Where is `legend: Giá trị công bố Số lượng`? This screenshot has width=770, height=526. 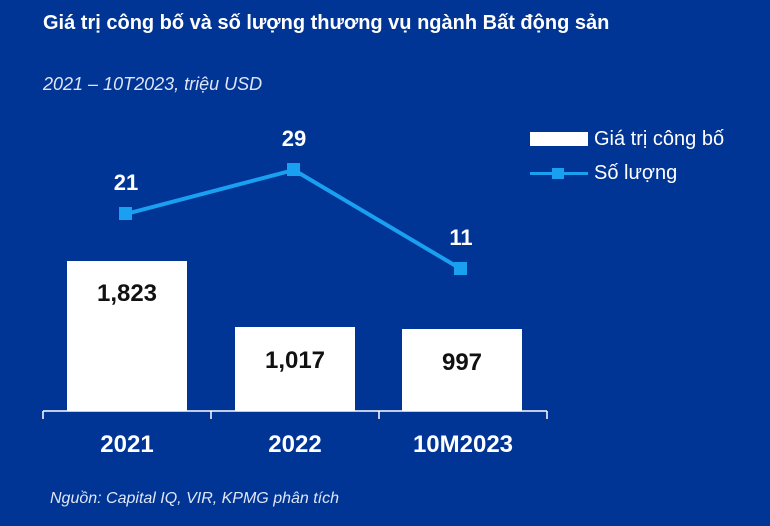
legend: Giá trị công bố Số lượng is located at coordinates (627, 156).